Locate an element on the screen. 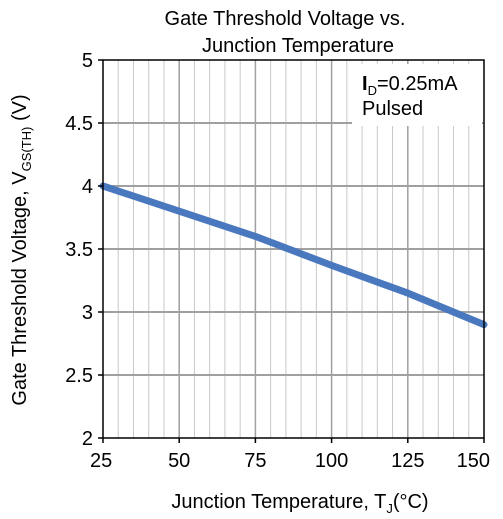  x-tick-label: 125 is located at coordinates (407, 461).